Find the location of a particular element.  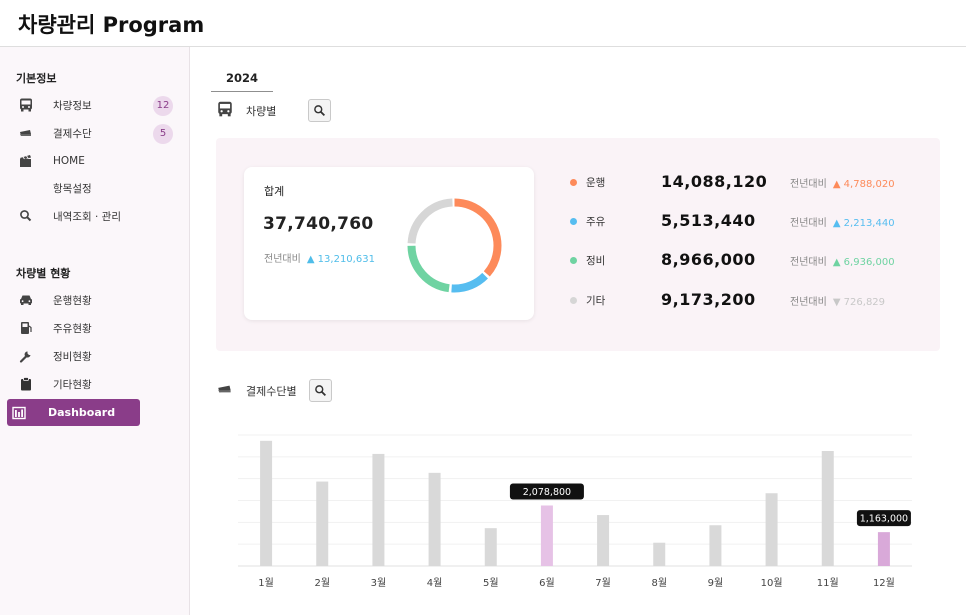

bar-8월 is located at coordinates (659, 554).